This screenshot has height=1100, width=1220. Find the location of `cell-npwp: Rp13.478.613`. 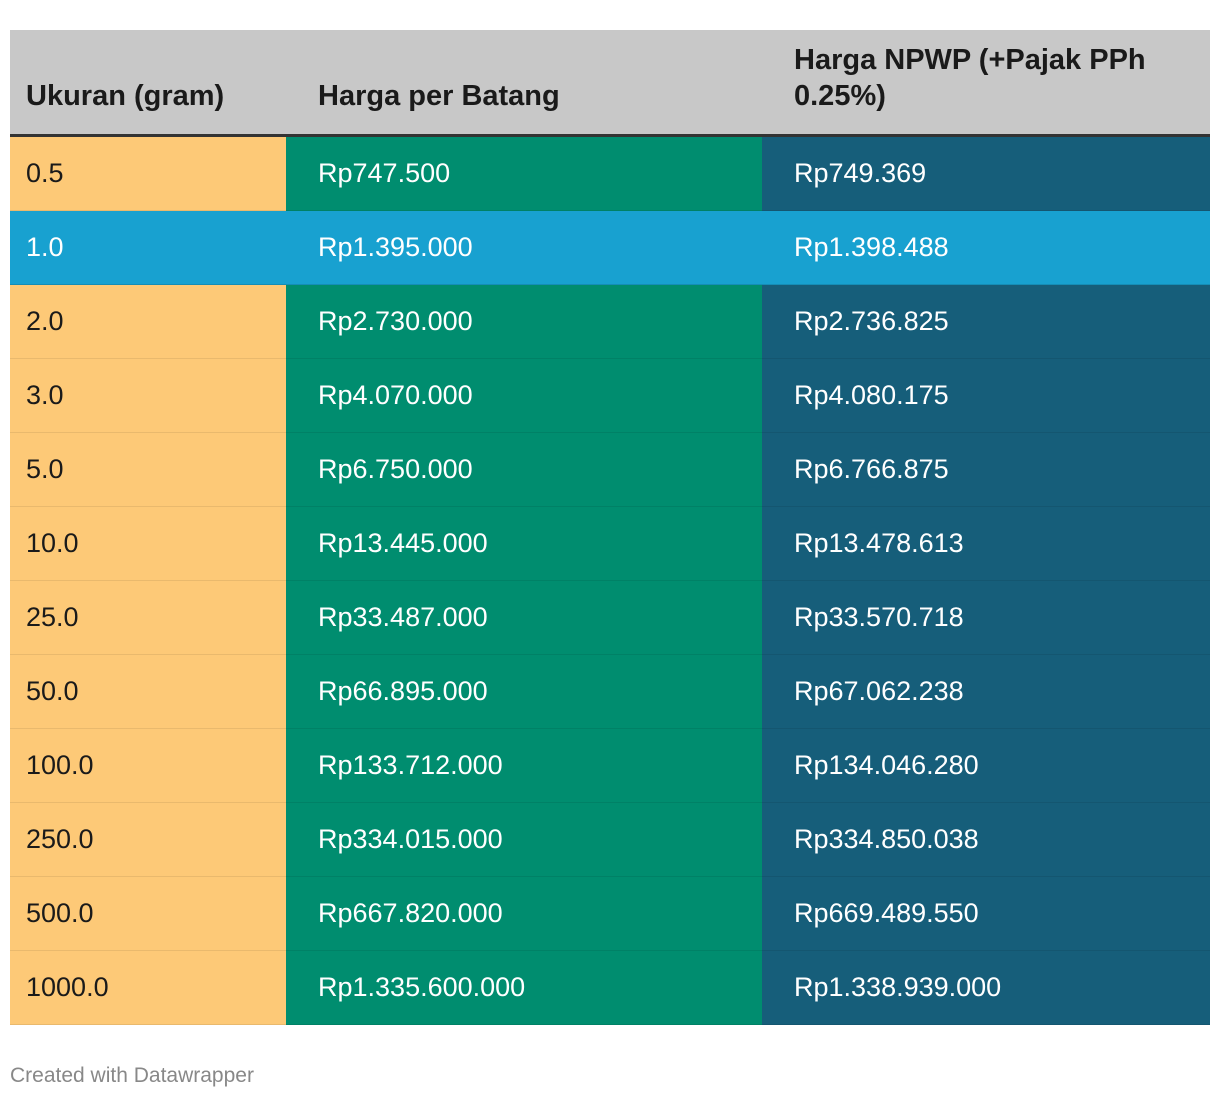

cell-npwp: Rp13.478.613 is located at coordinates (986, 543).